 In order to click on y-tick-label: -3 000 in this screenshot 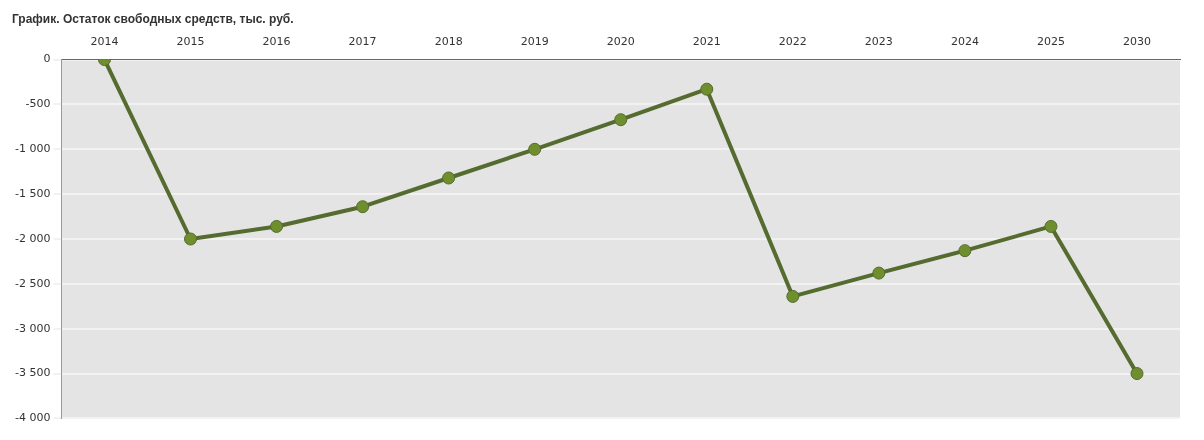, I will do `click(32, 328)`.